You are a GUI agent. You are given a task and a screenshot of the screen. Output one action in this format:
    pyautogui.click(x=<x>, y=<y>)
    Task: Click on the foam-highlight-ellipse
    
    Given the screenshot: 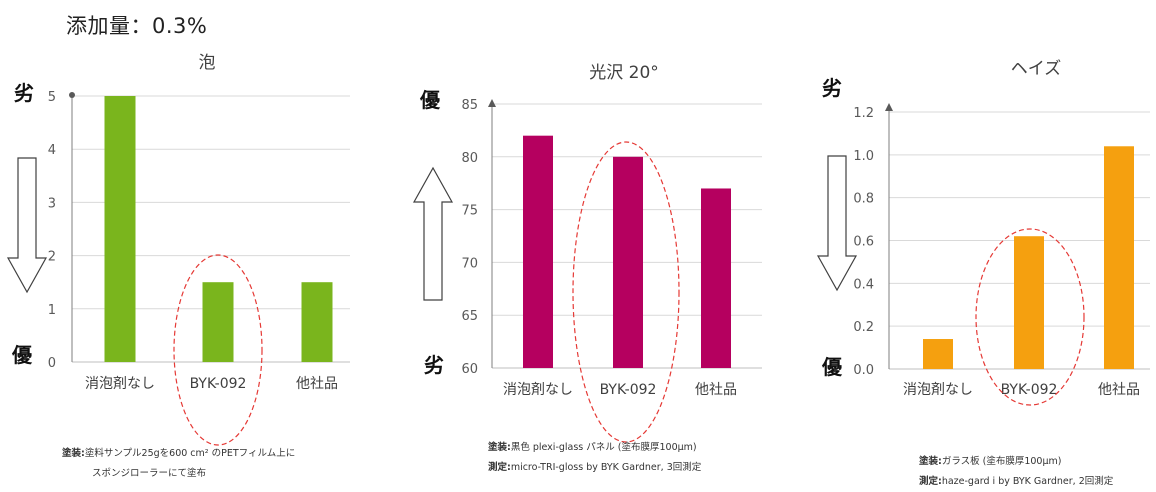 What is the action you would take?
    pyautogui.click(x=218, y=350)
    